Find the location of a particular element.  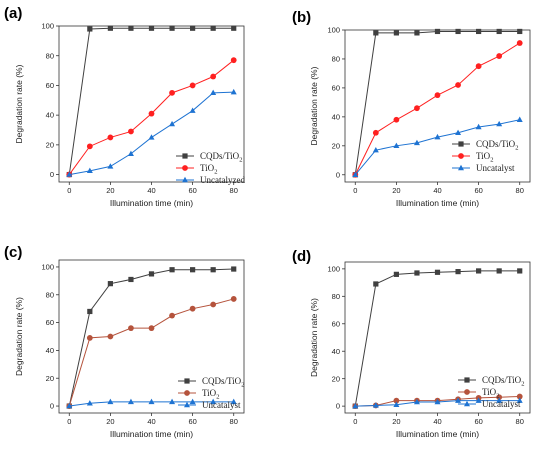

y-tick-label: 60 is located at coordinates (336, 323).